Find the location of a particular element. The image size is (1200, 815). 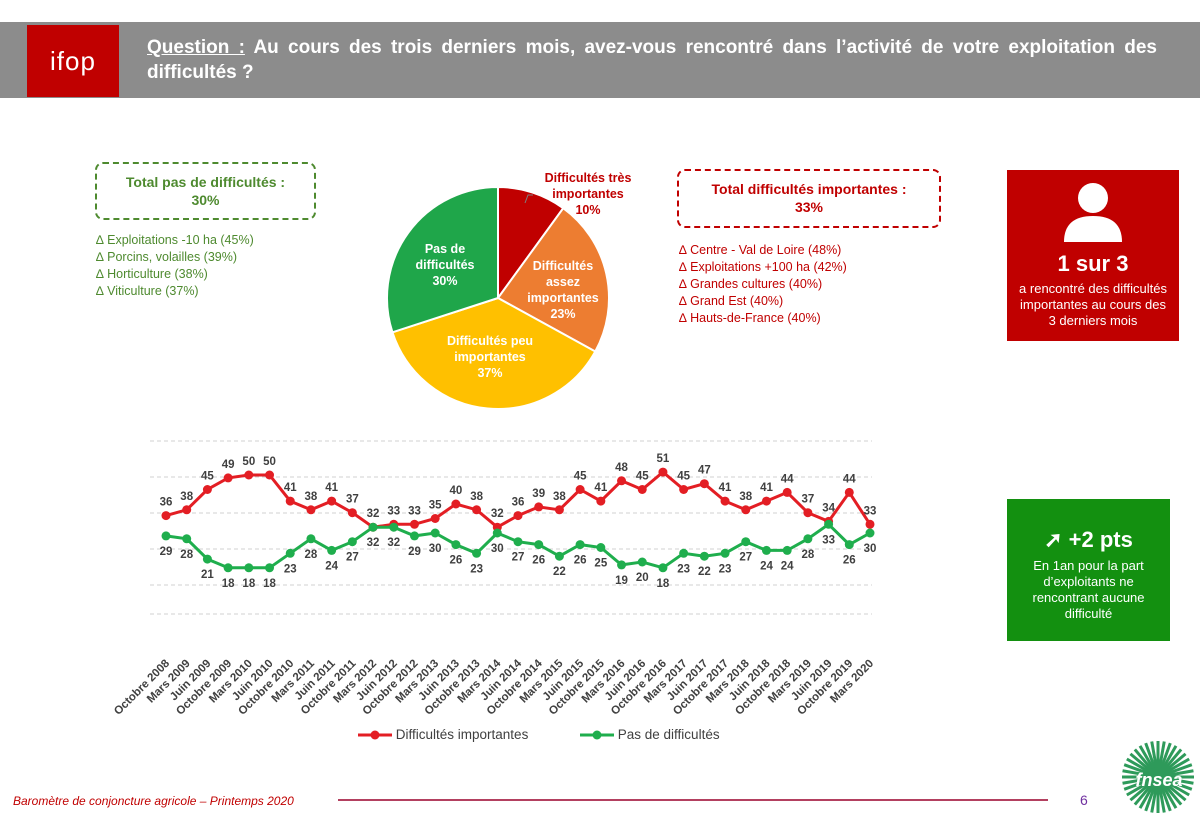

data-label: 23 is located at coordinates (725, 569).